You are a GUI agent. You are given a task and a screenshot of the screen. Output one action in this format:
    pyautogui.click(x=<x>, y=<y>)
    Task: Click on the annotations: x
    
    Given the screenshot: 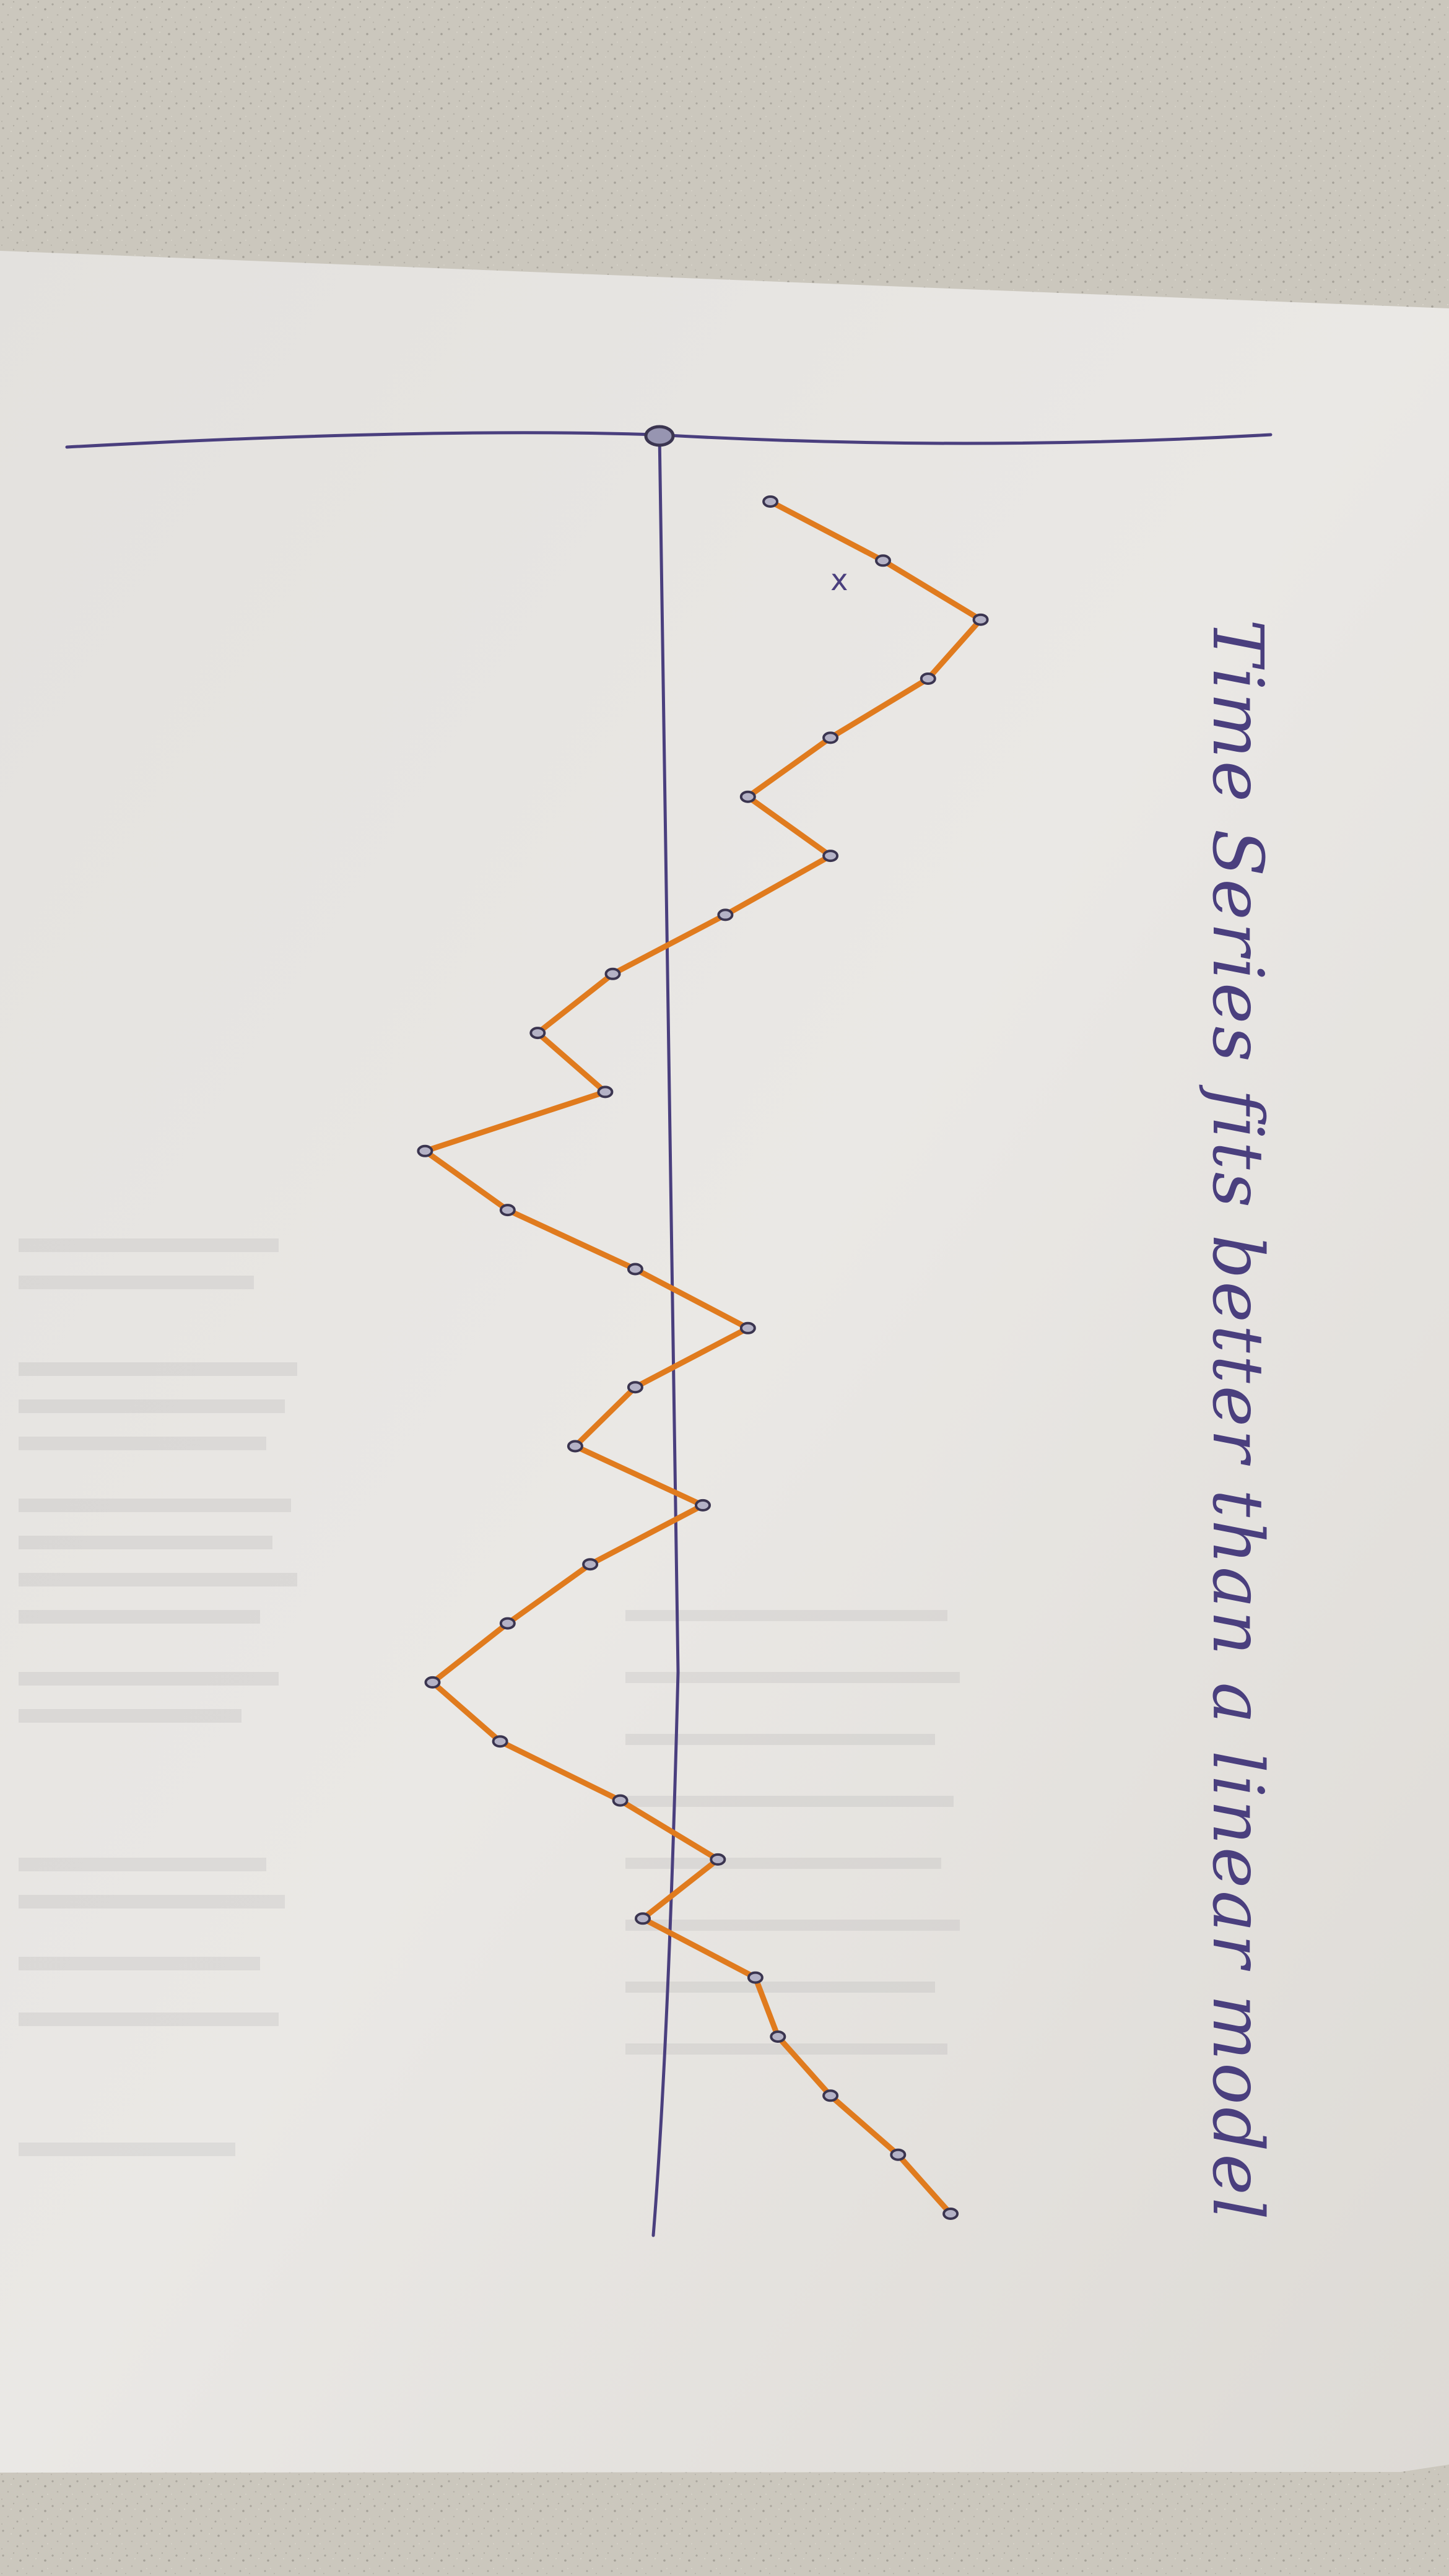 What is the action you would take?
    pyautogui.click(x=839, y=580)
    